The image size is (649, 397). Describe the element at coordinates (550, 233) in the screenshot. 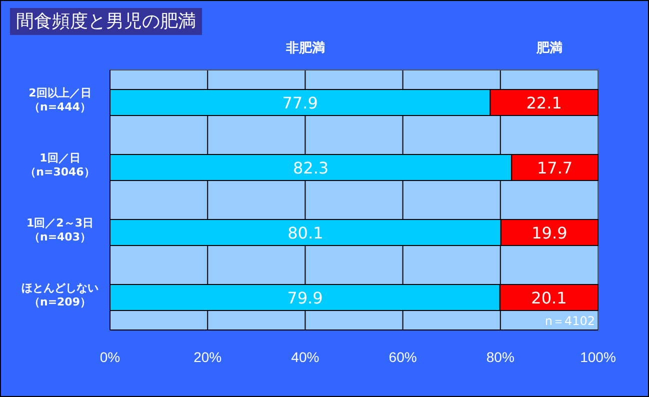

I see `data-label: 19.9` at that location.